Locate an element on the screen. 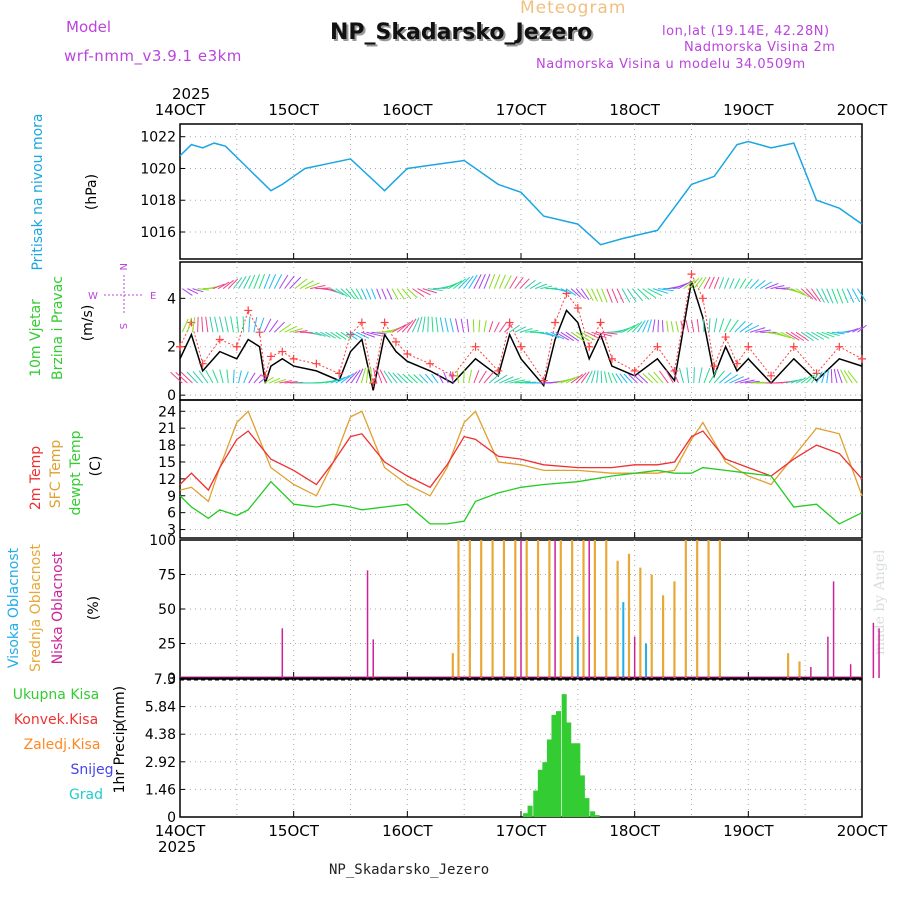  y-tick-label: 6 is located at coordinates (171, 514).